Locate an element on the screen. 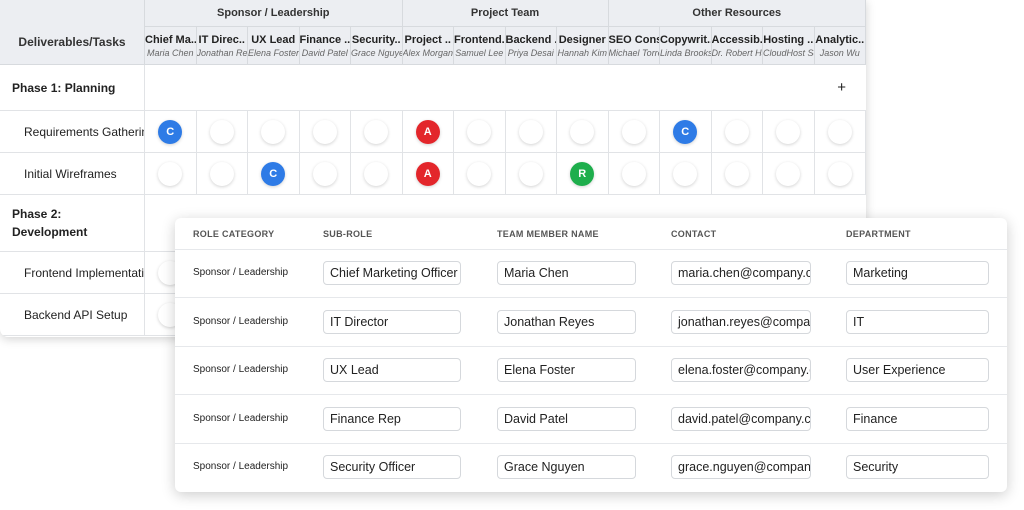 This screenshot has width=1024, height=510. column-header: UX Lead Elena Foster is located at coordinates (274, 46).